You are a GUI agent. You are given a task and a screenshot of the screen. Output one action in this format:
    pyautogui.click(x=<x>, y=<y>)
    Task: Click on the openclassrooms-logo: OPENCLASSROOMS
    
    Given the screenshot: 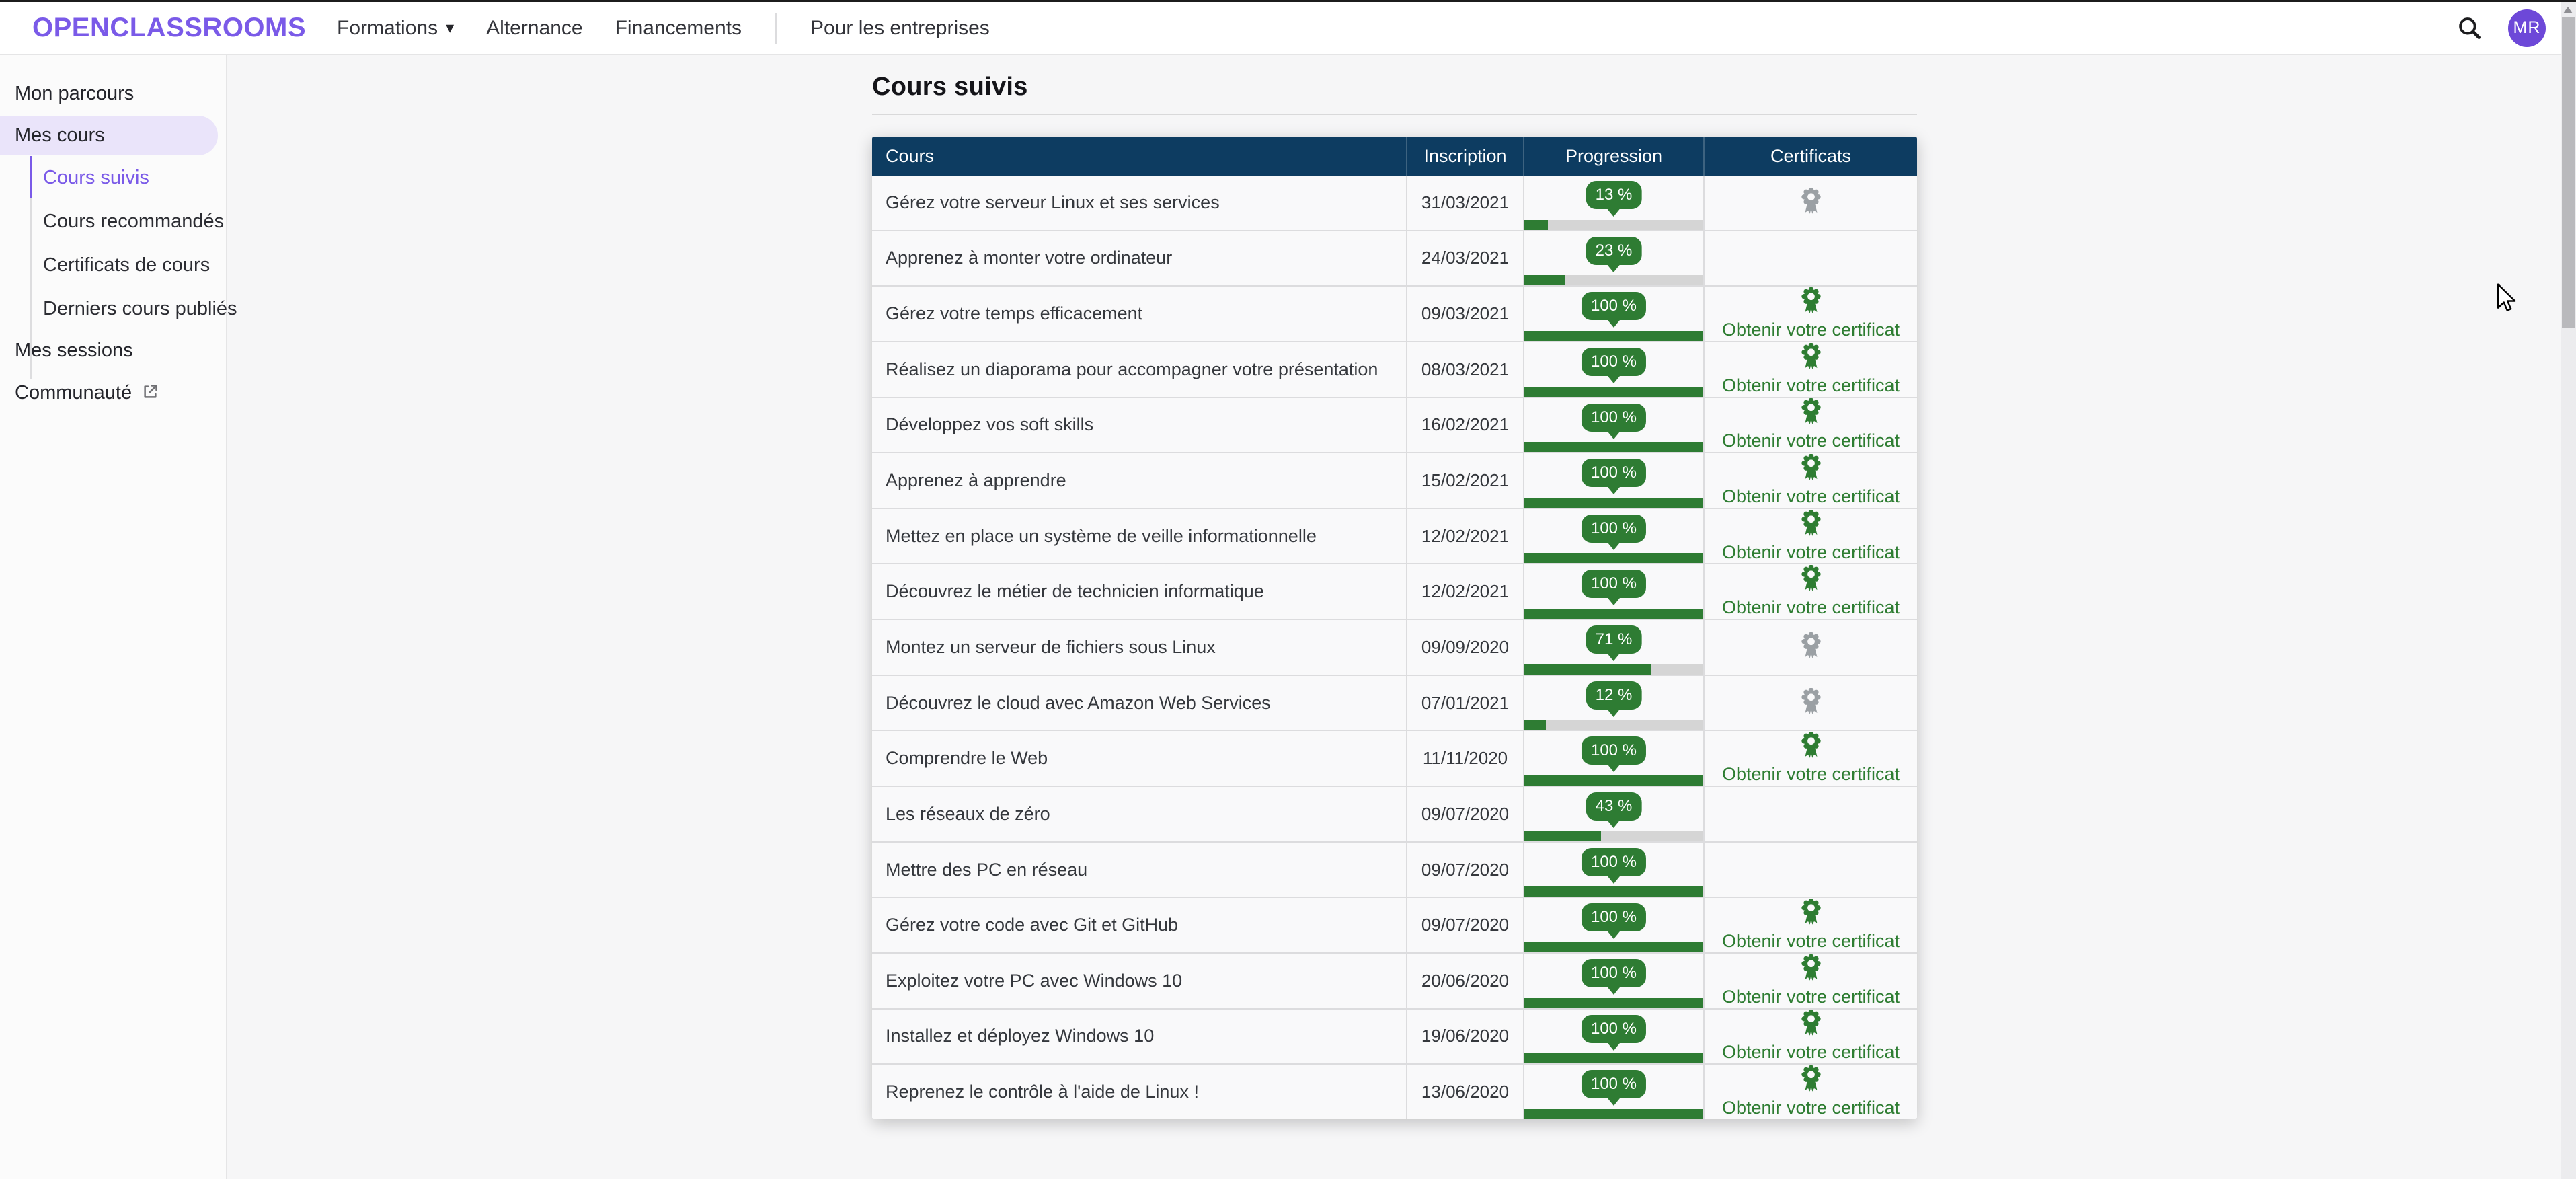 What is the action you would take?
    pyautogui.click(x=170, y=27)
    